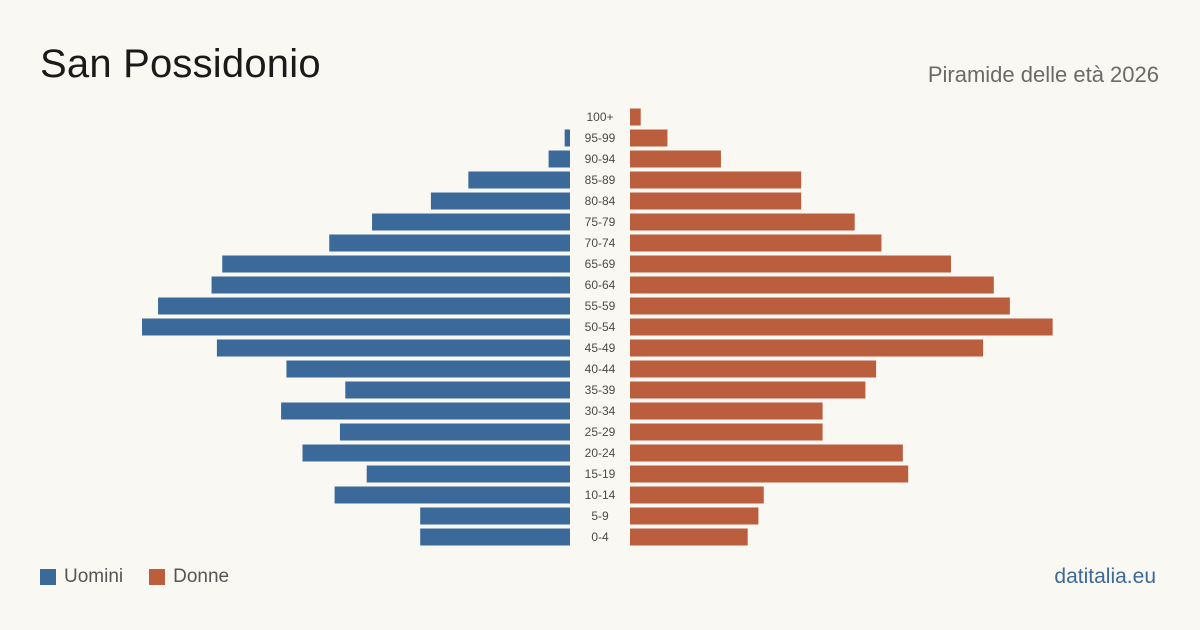 This screenshot has height=630, width=1200. Describe the element at coordinates (1043, 74) in the screenshot. I see `chart-subtitle: Piramide delle età 2026` at that location.